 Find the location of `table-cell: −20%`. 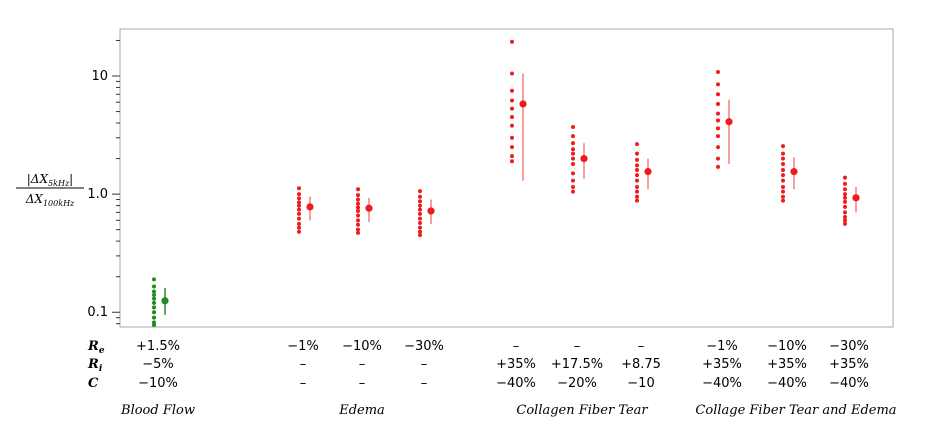

table-cell: −20% is located at coordinates (577, 383).